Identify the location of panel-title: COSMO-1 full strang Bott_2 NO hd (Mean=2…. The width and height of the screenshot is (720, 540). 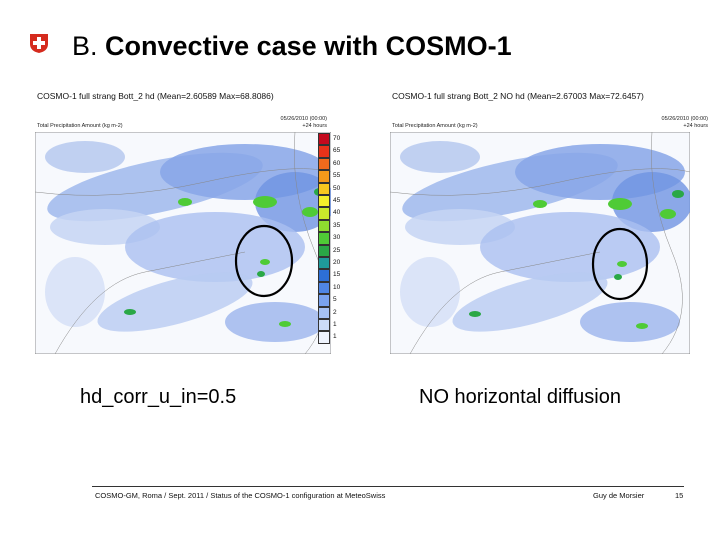
(518, 96).